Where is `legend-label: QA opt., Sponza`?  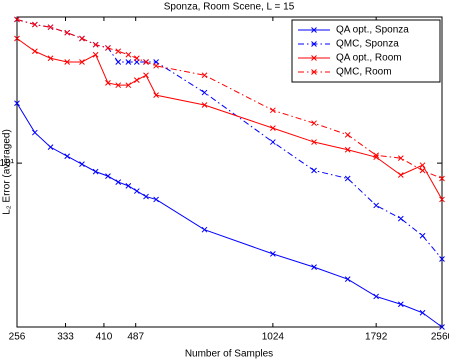
legend-label: QA opt., Sponza is located at coordinates (372, 30).